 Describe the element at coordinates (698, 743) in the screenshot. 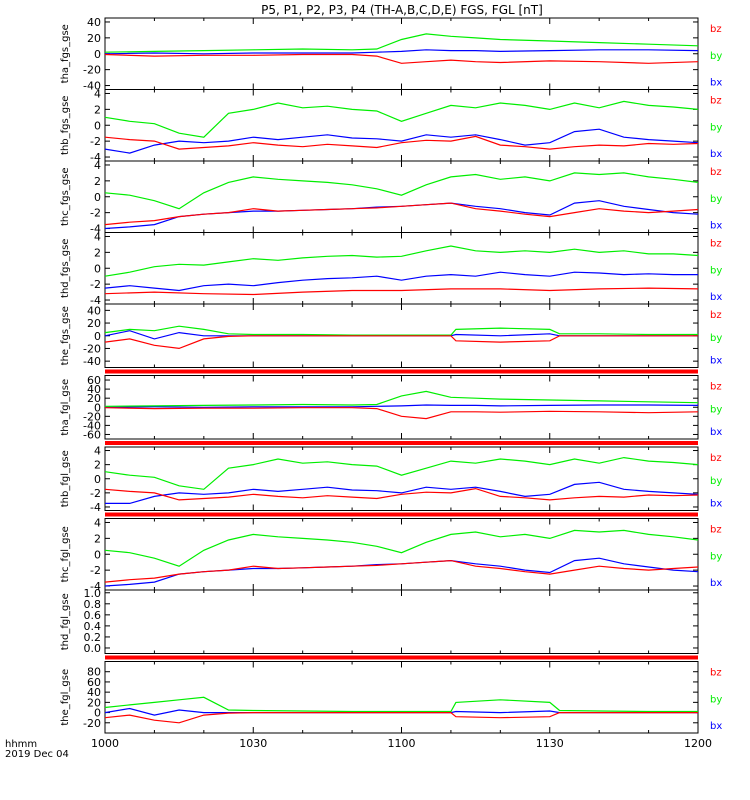

I see `x-tick-label: 1200` at that location.